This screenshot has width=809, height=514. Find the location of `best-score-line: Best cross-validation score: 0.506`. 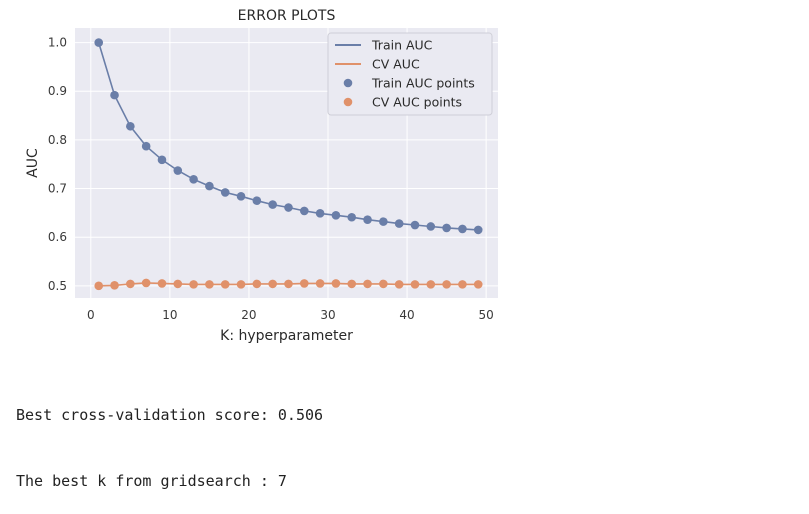

best-score-line: Best cross-validation score: 0.506 is located at coordinates (170, 415).